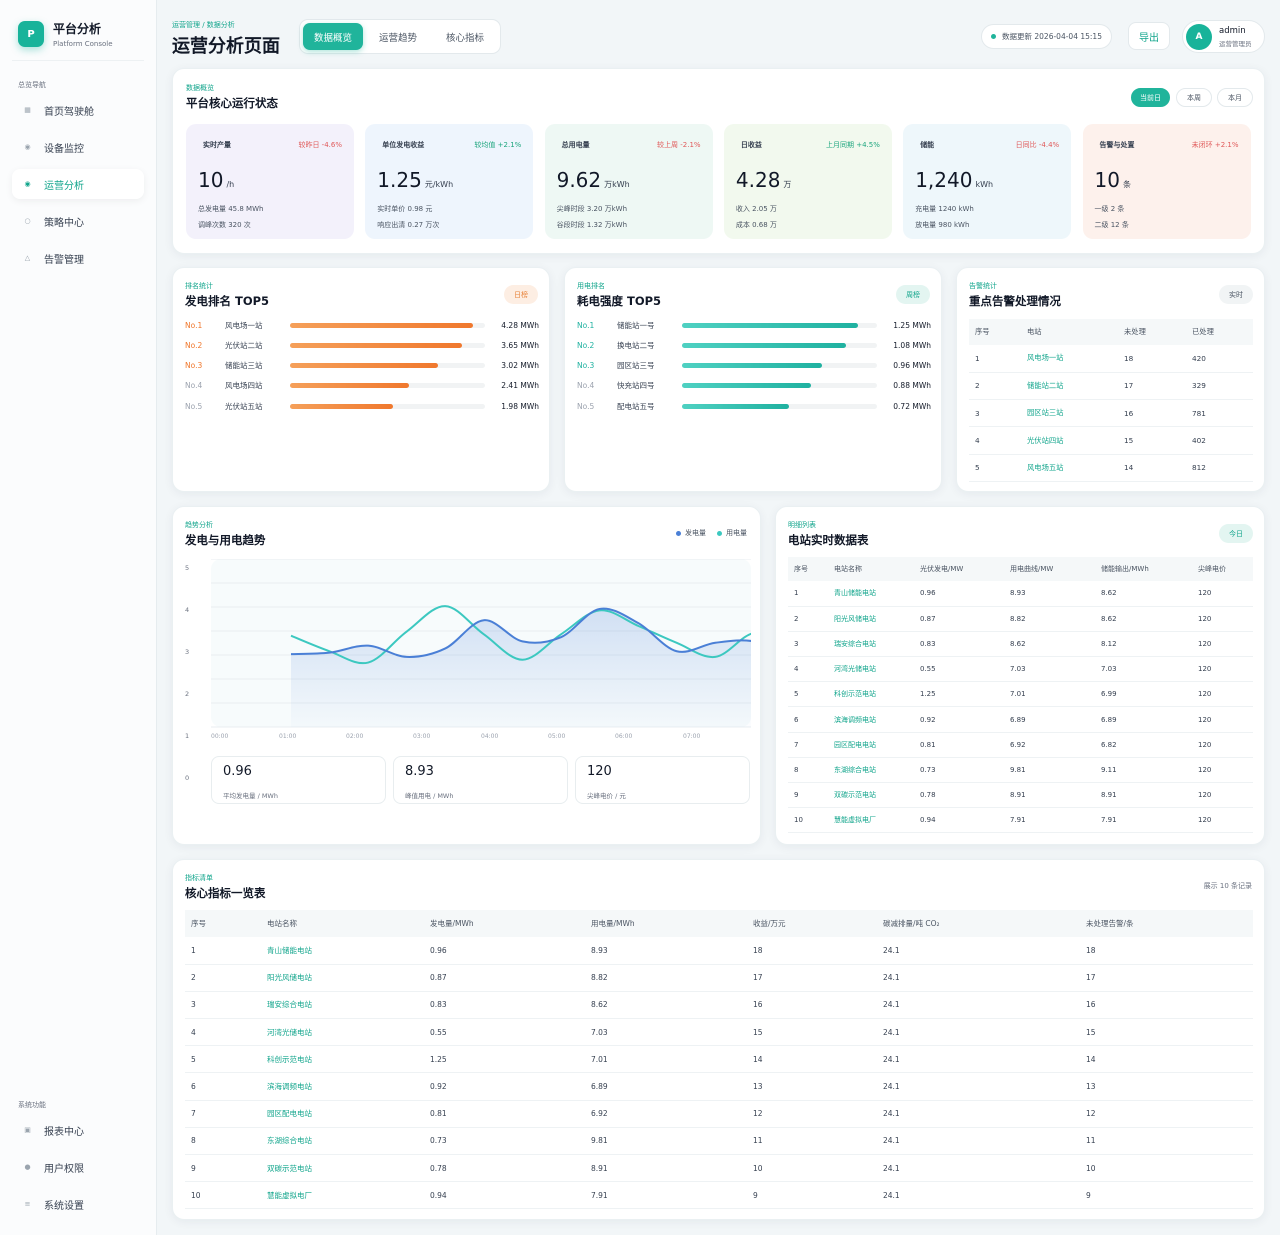 This screenshot has width=1280, height=1235. What do you see at coordinates (78, 258) in the screenshot?
I see `sidebar-item-5-nav.items: △ 告警管理` at bounding box center [78, 258].